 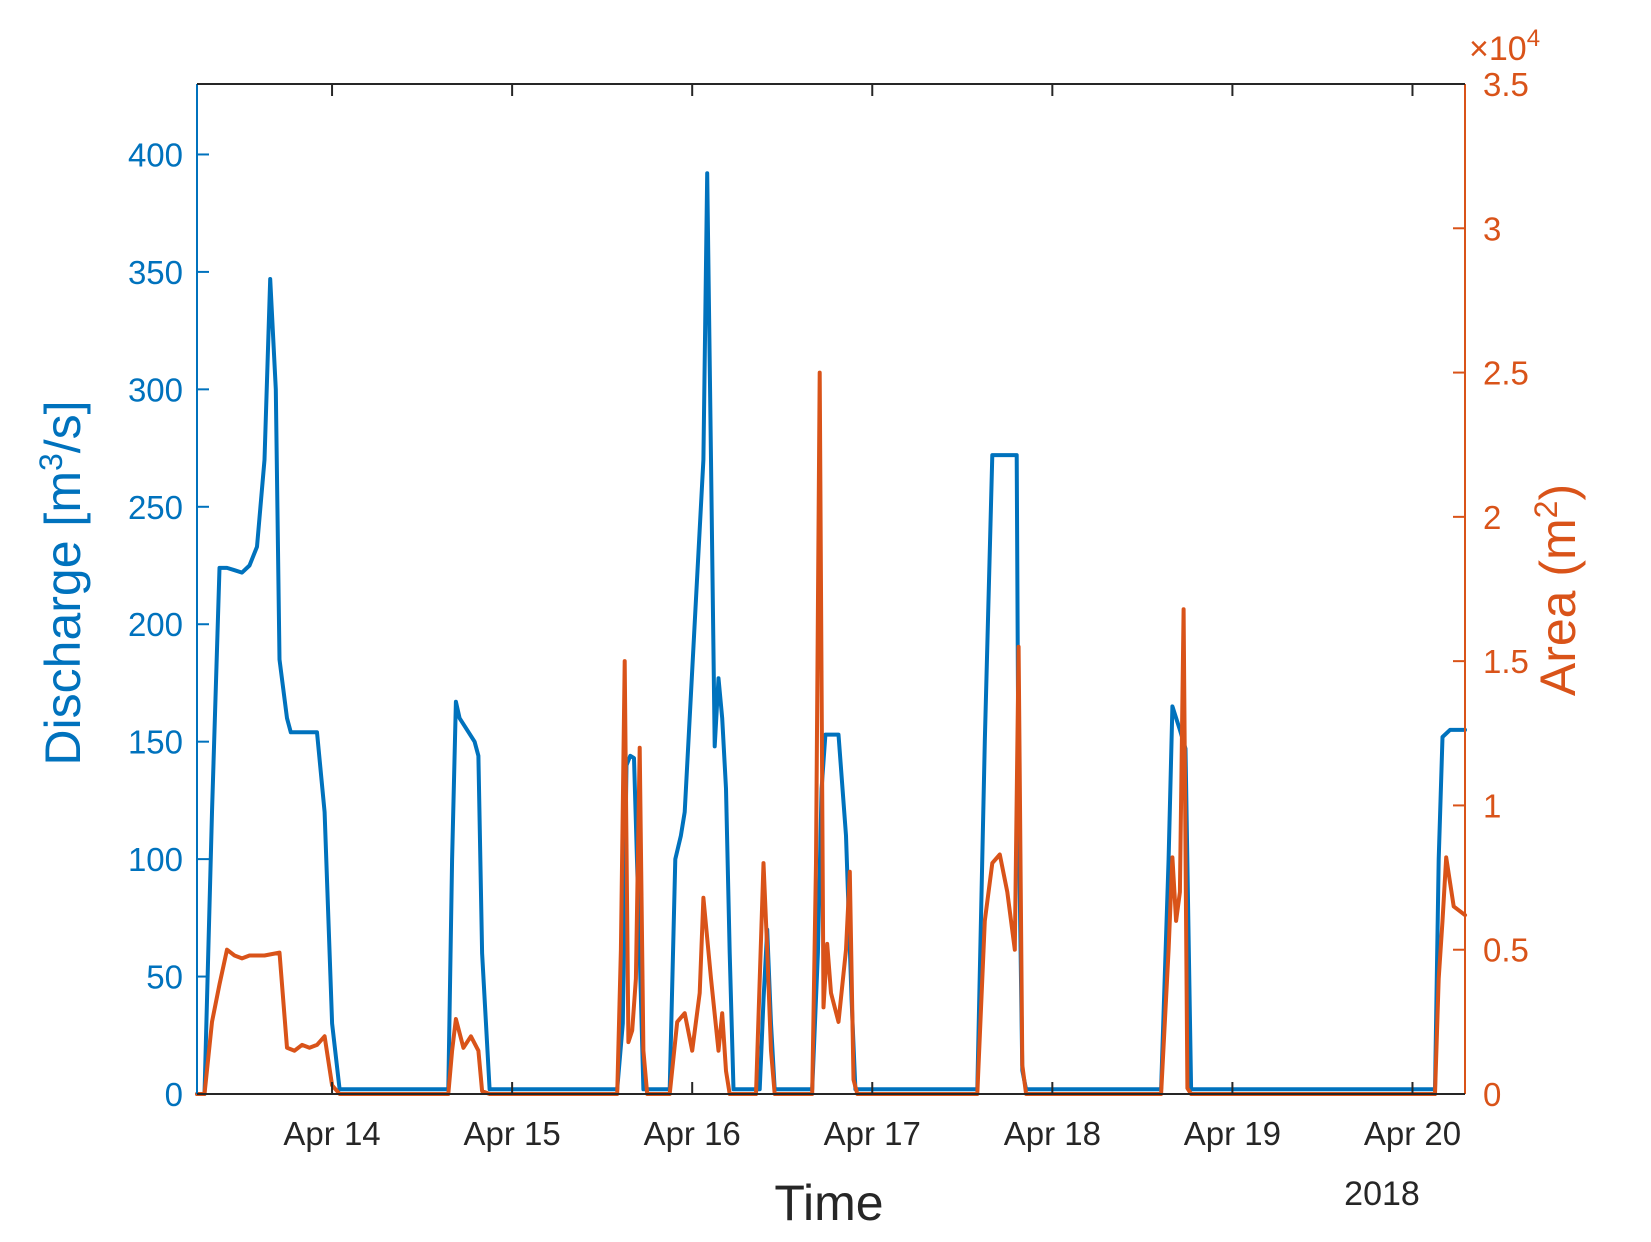 What do you see at coordinates (174, 1094) in the screenshot?
I see `left-axis-tick-label: 0` at bounding box center [174, 1094].